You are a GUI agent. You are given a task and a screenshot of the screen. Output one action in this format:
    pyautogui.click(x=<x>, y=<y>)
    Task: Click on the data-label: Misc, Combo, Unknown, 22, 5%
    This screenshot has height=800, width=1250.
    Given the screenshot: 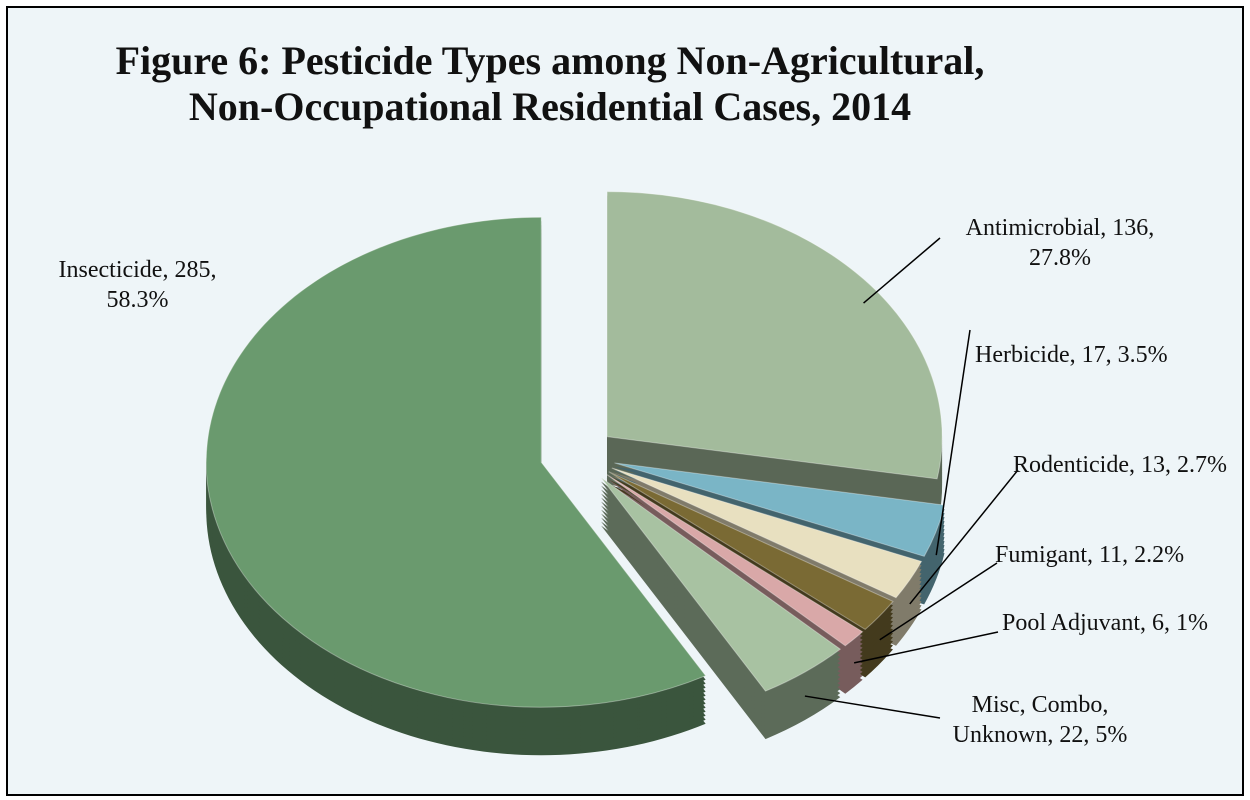 What is the action you would take?
    pyautogui.click(x=1040, y=720)
    